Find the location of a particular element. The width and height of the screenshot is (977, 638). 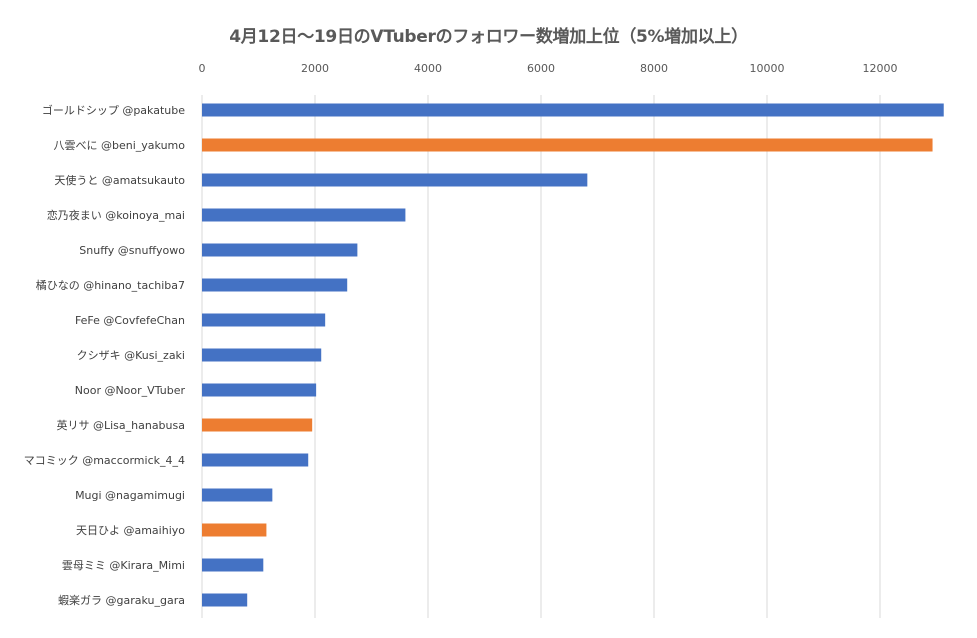

x-tick-label: 0 is located at coordinates (202, 68).